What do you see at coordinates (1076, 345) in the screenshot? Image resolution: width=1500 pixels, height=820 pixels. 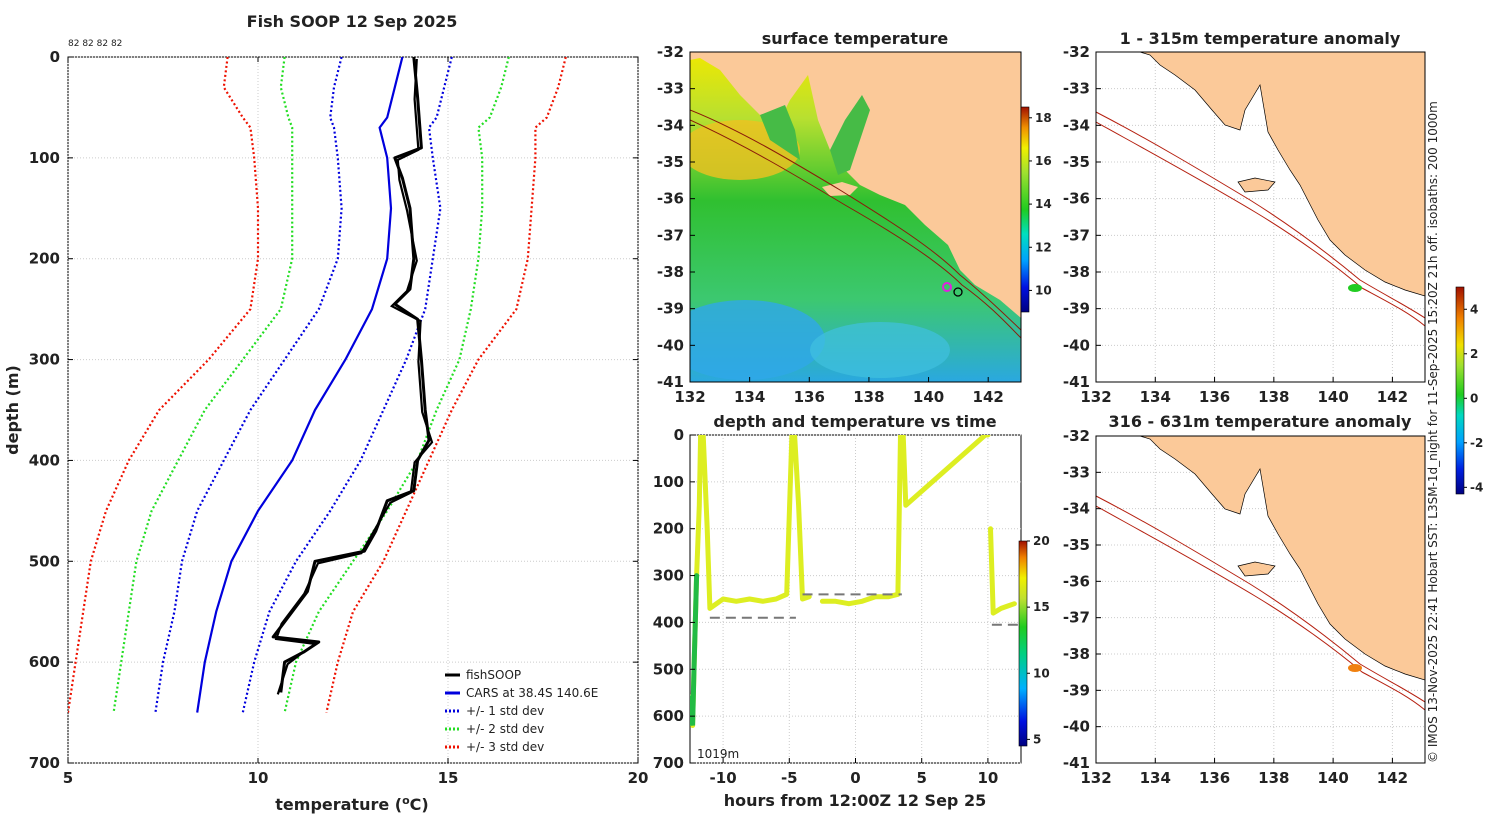 I see `map-ytick-label: -40` at bounding box center [1076, 345].